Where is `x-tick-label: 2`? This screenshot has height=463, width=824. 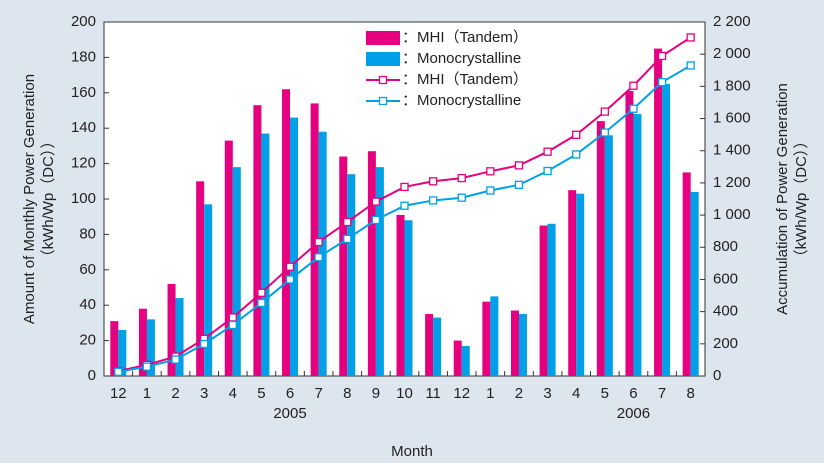 x-tick-label: 2 is located at coordinates (519, 393).